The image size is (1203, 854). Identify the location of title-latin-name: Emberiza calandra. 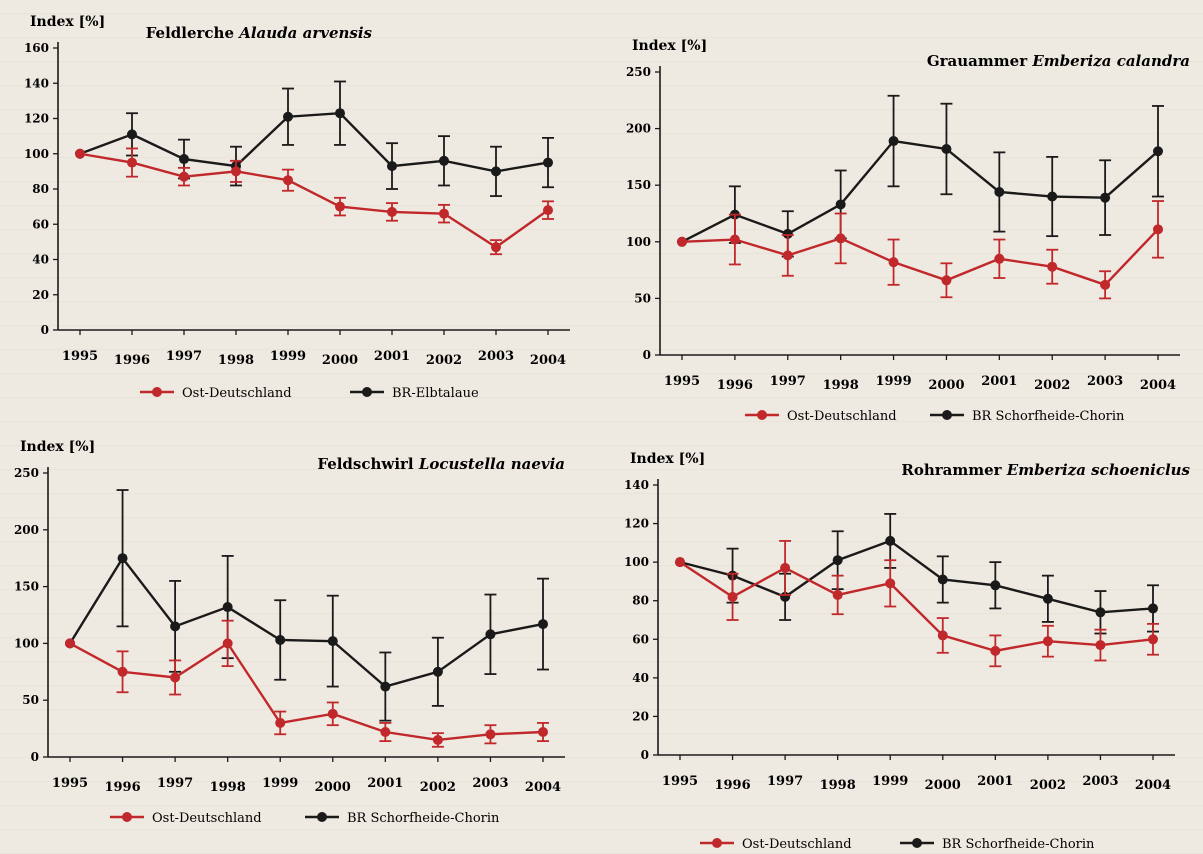
(1110, 61).